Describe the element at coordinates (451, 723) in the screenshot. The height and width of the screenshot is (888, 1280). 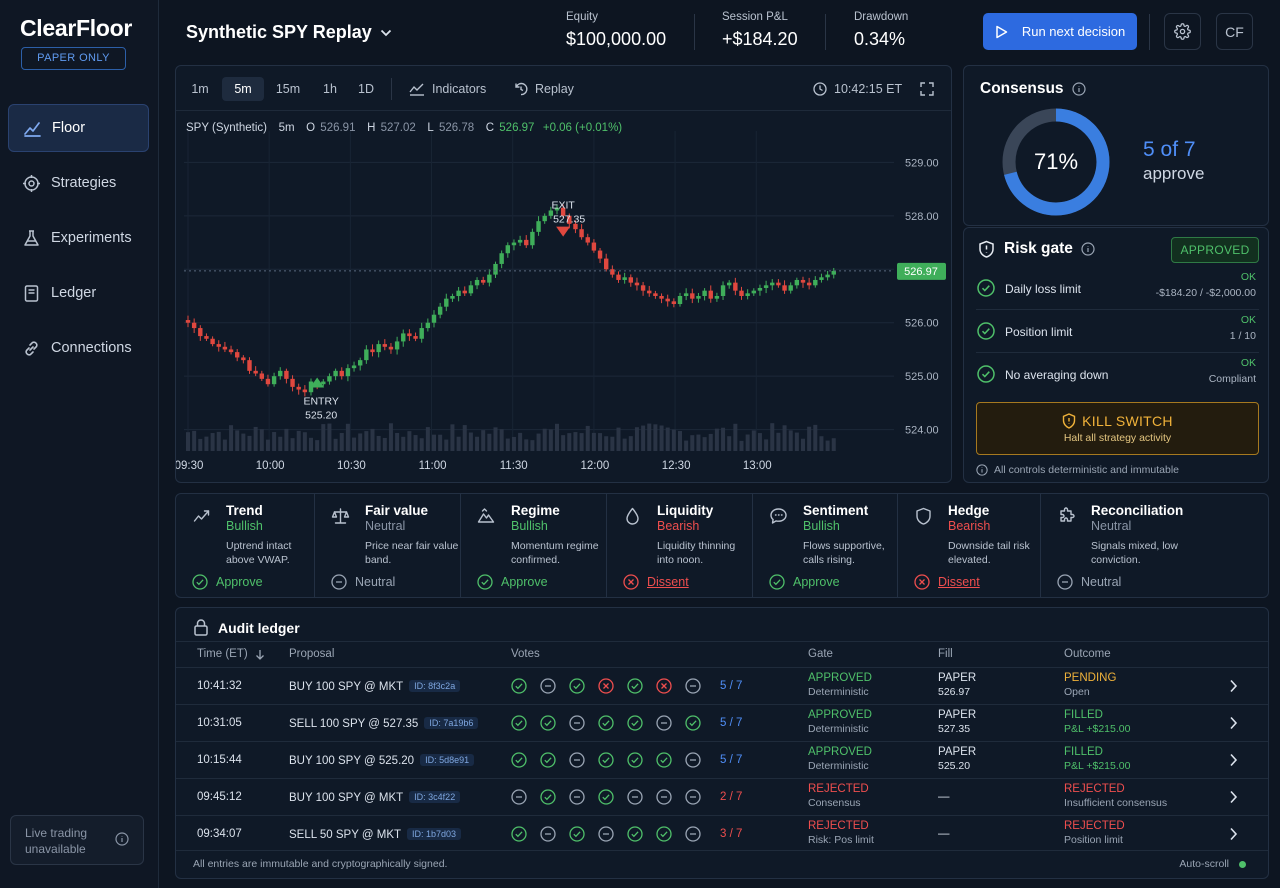
I see `row-id-badge: ID: 7a19b6` at that location.